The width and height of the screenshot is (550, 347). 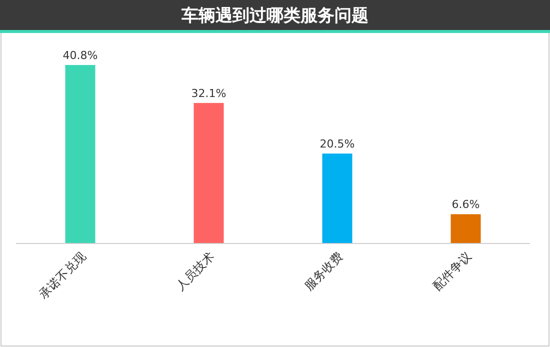 What do you see at coordinates (62, 275) in the screenshot?
I see `x-tick-label: 承诺不兑现` at bounding box center [62, 275].